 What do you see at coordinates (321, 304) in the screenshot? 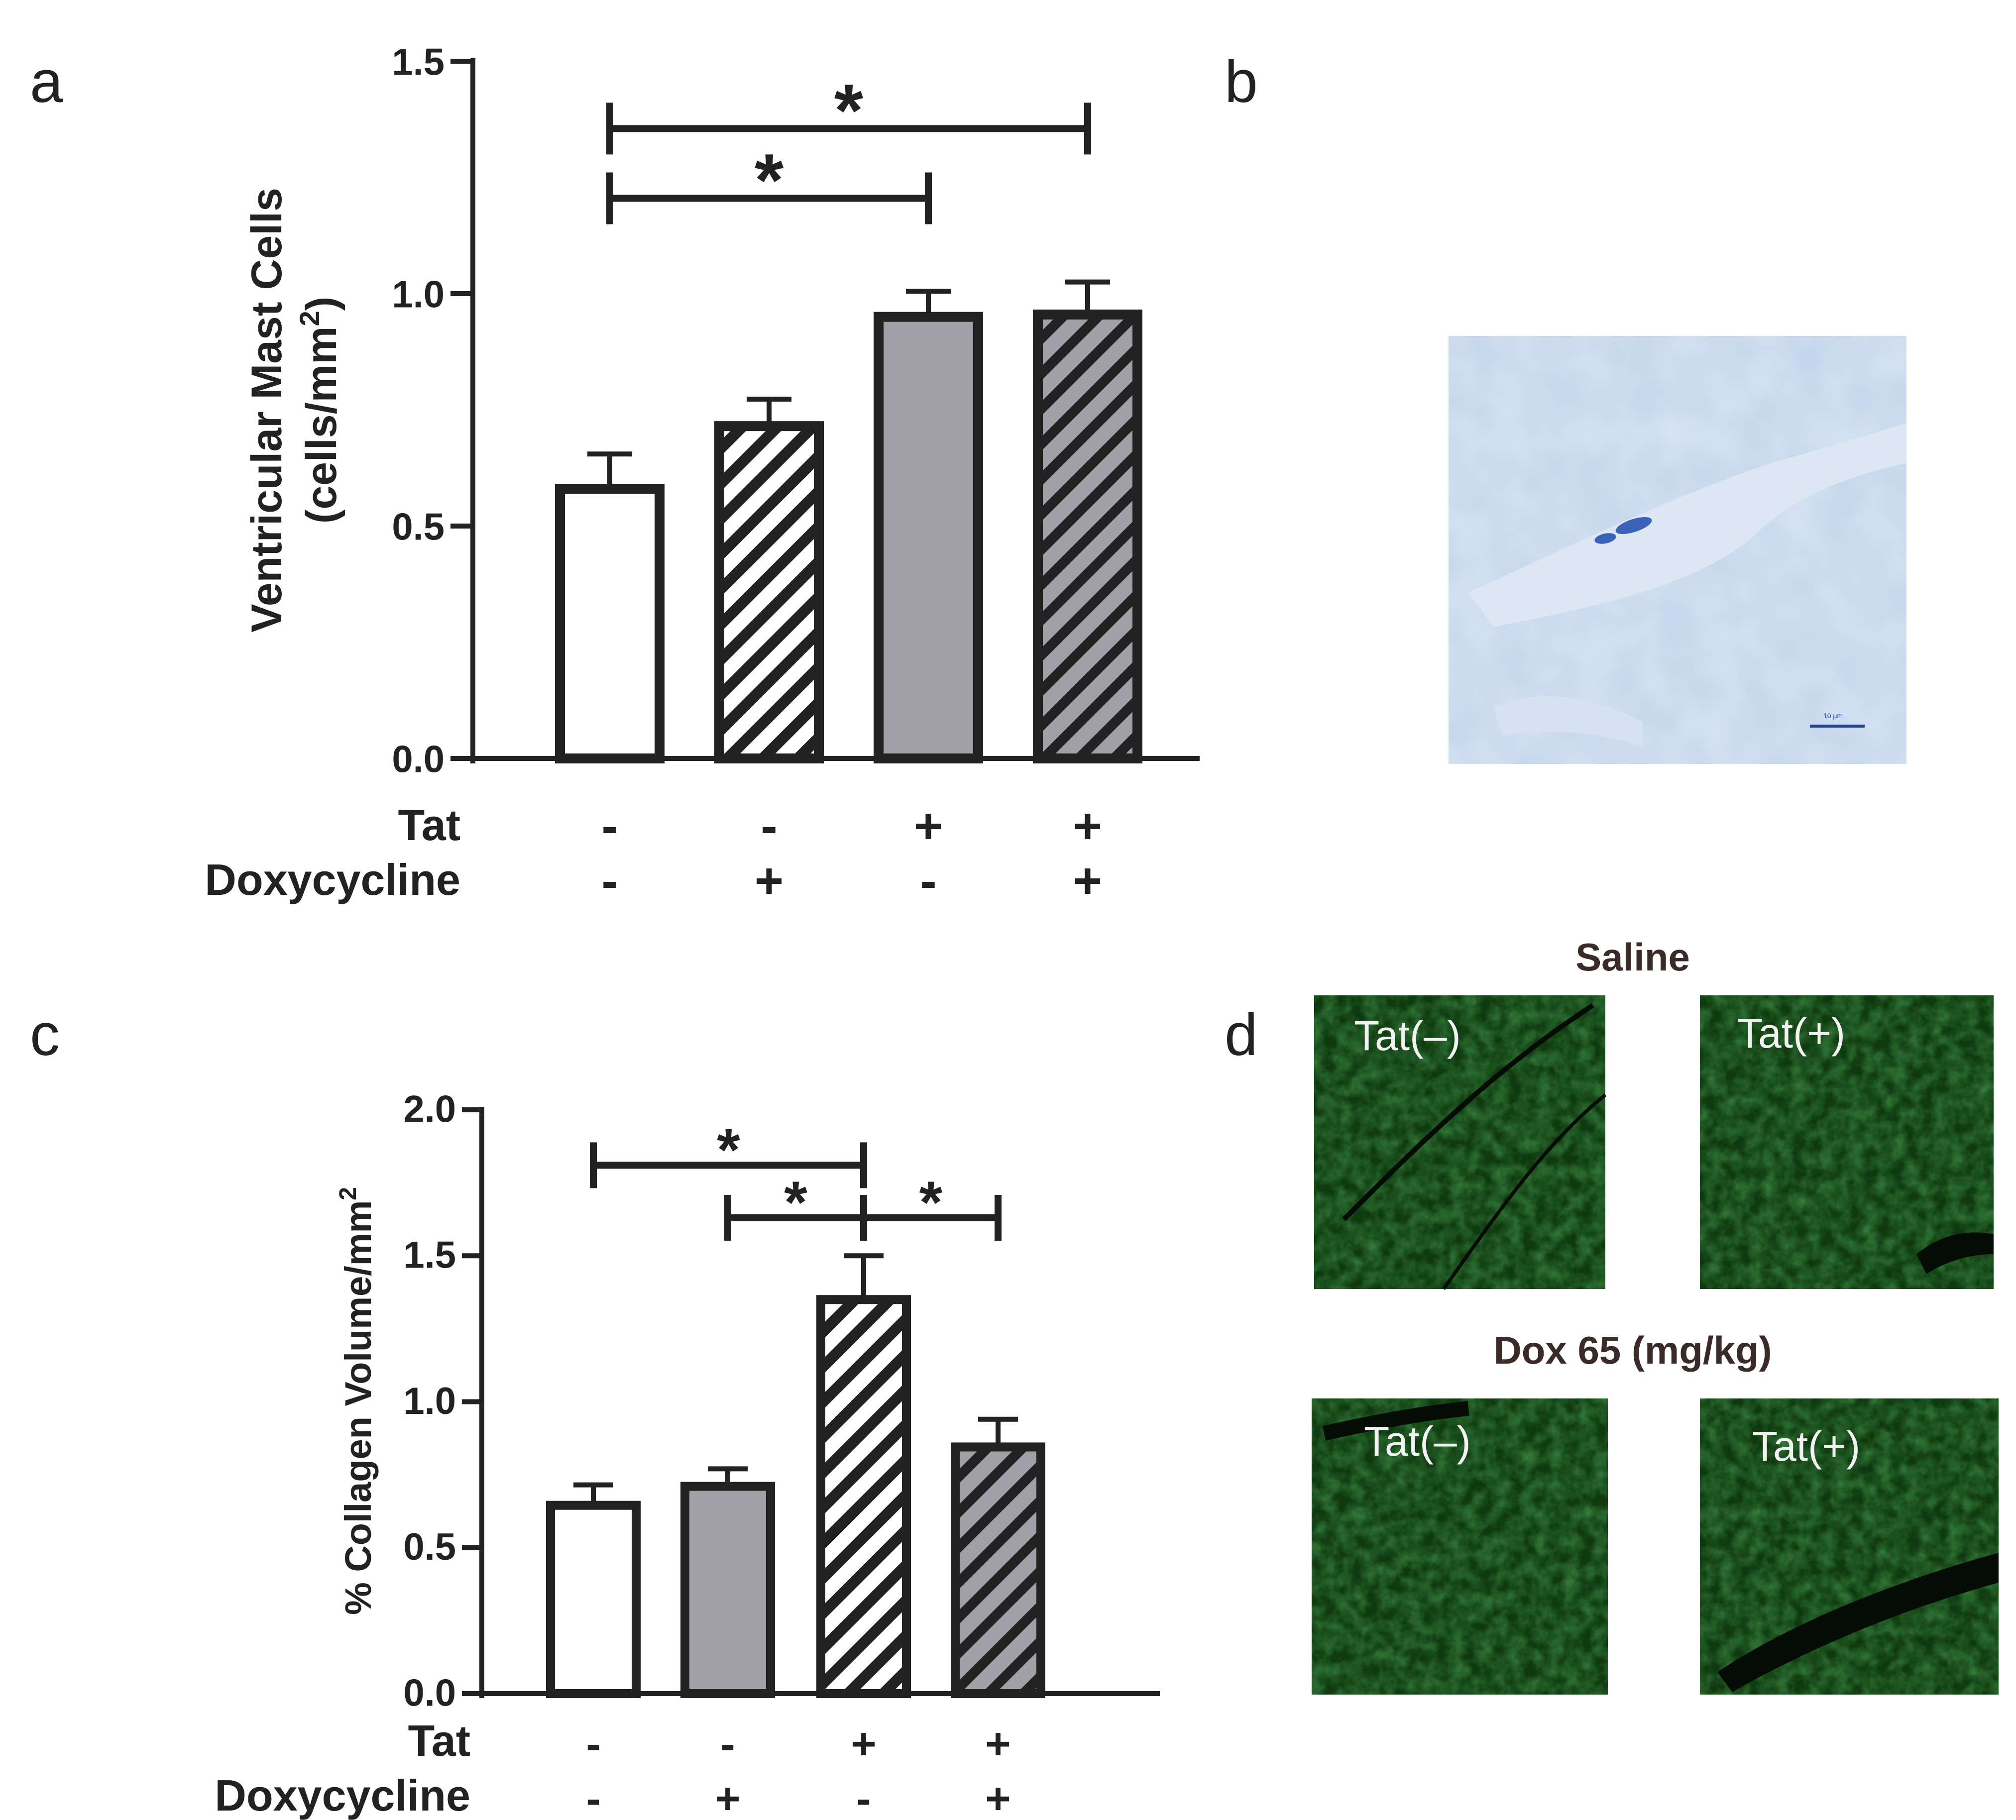
I see `y-axis-units-text: )` at bounding box center [321, 304].